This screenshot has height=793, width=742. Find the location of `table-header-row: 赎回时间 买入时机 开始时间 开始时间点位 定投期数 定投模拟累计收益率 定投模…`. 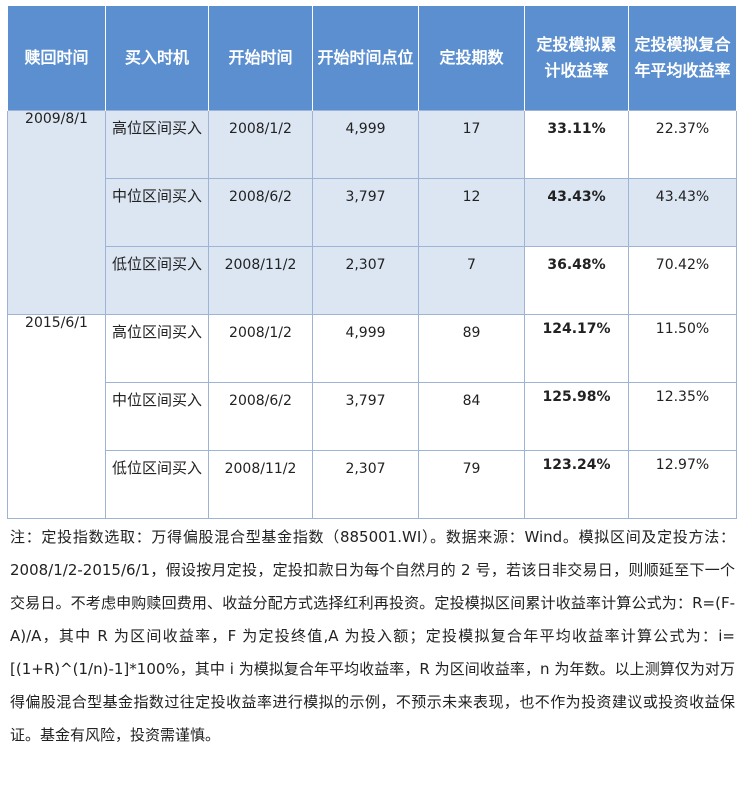

table-header-row: 赎回时间 买入时机 开始时间 开始时间点位 定投期数 定投模拟累计收益率 定投模… is located at coordinates (372, 58).